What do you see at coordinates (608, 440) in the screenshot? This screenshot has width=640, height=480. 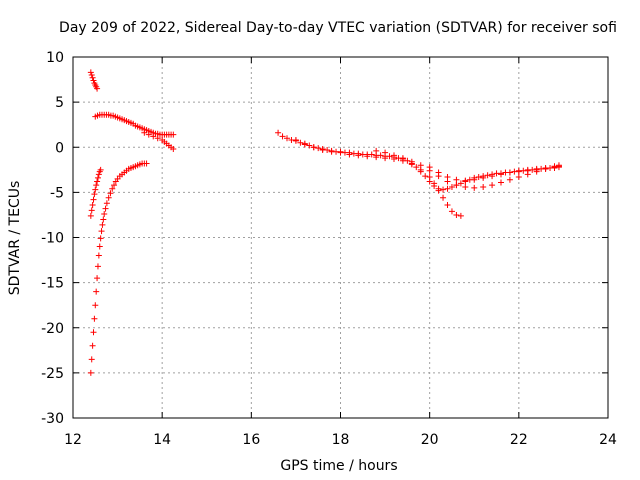 I see `x-tick-label: 24` at bounding box center [608, 440].